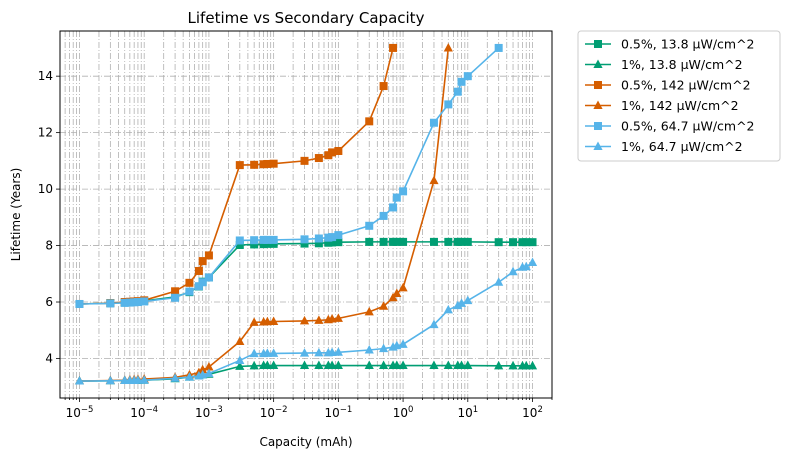 Image resolution: width=785 pixels, height=459 pixels. What do you see at coordinates (306, 18) in the screenshot?
I see `chart-title: Lifetime vs Secondary Capacity` at bounding box center [306, 18].